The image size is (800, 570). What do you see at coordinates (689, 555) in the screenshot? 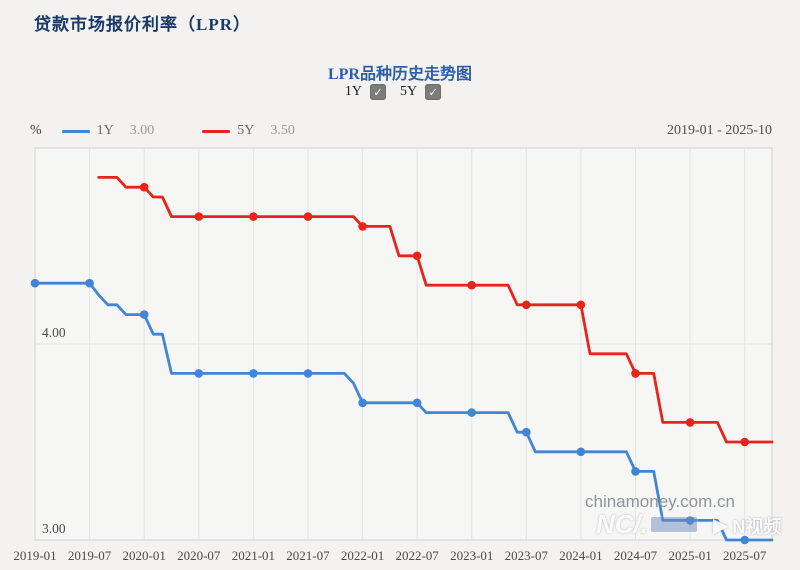
I see `x-axis-tick-label: 2025-01` at bounding box center [689, 555].